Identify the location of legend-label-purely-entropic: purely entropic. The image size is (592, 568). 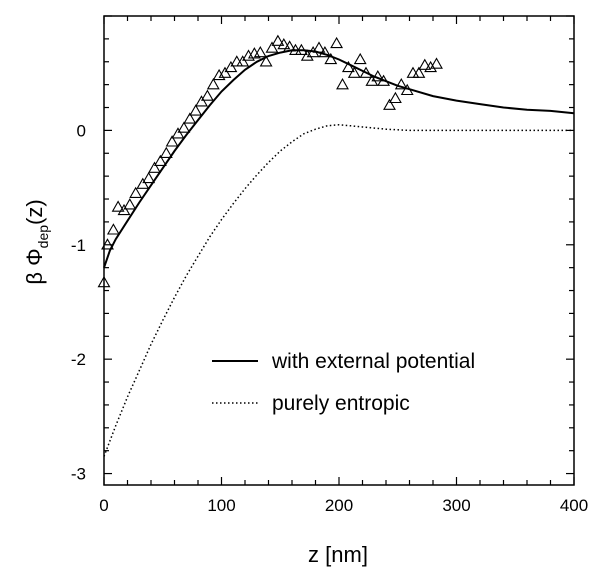
(341, 403).